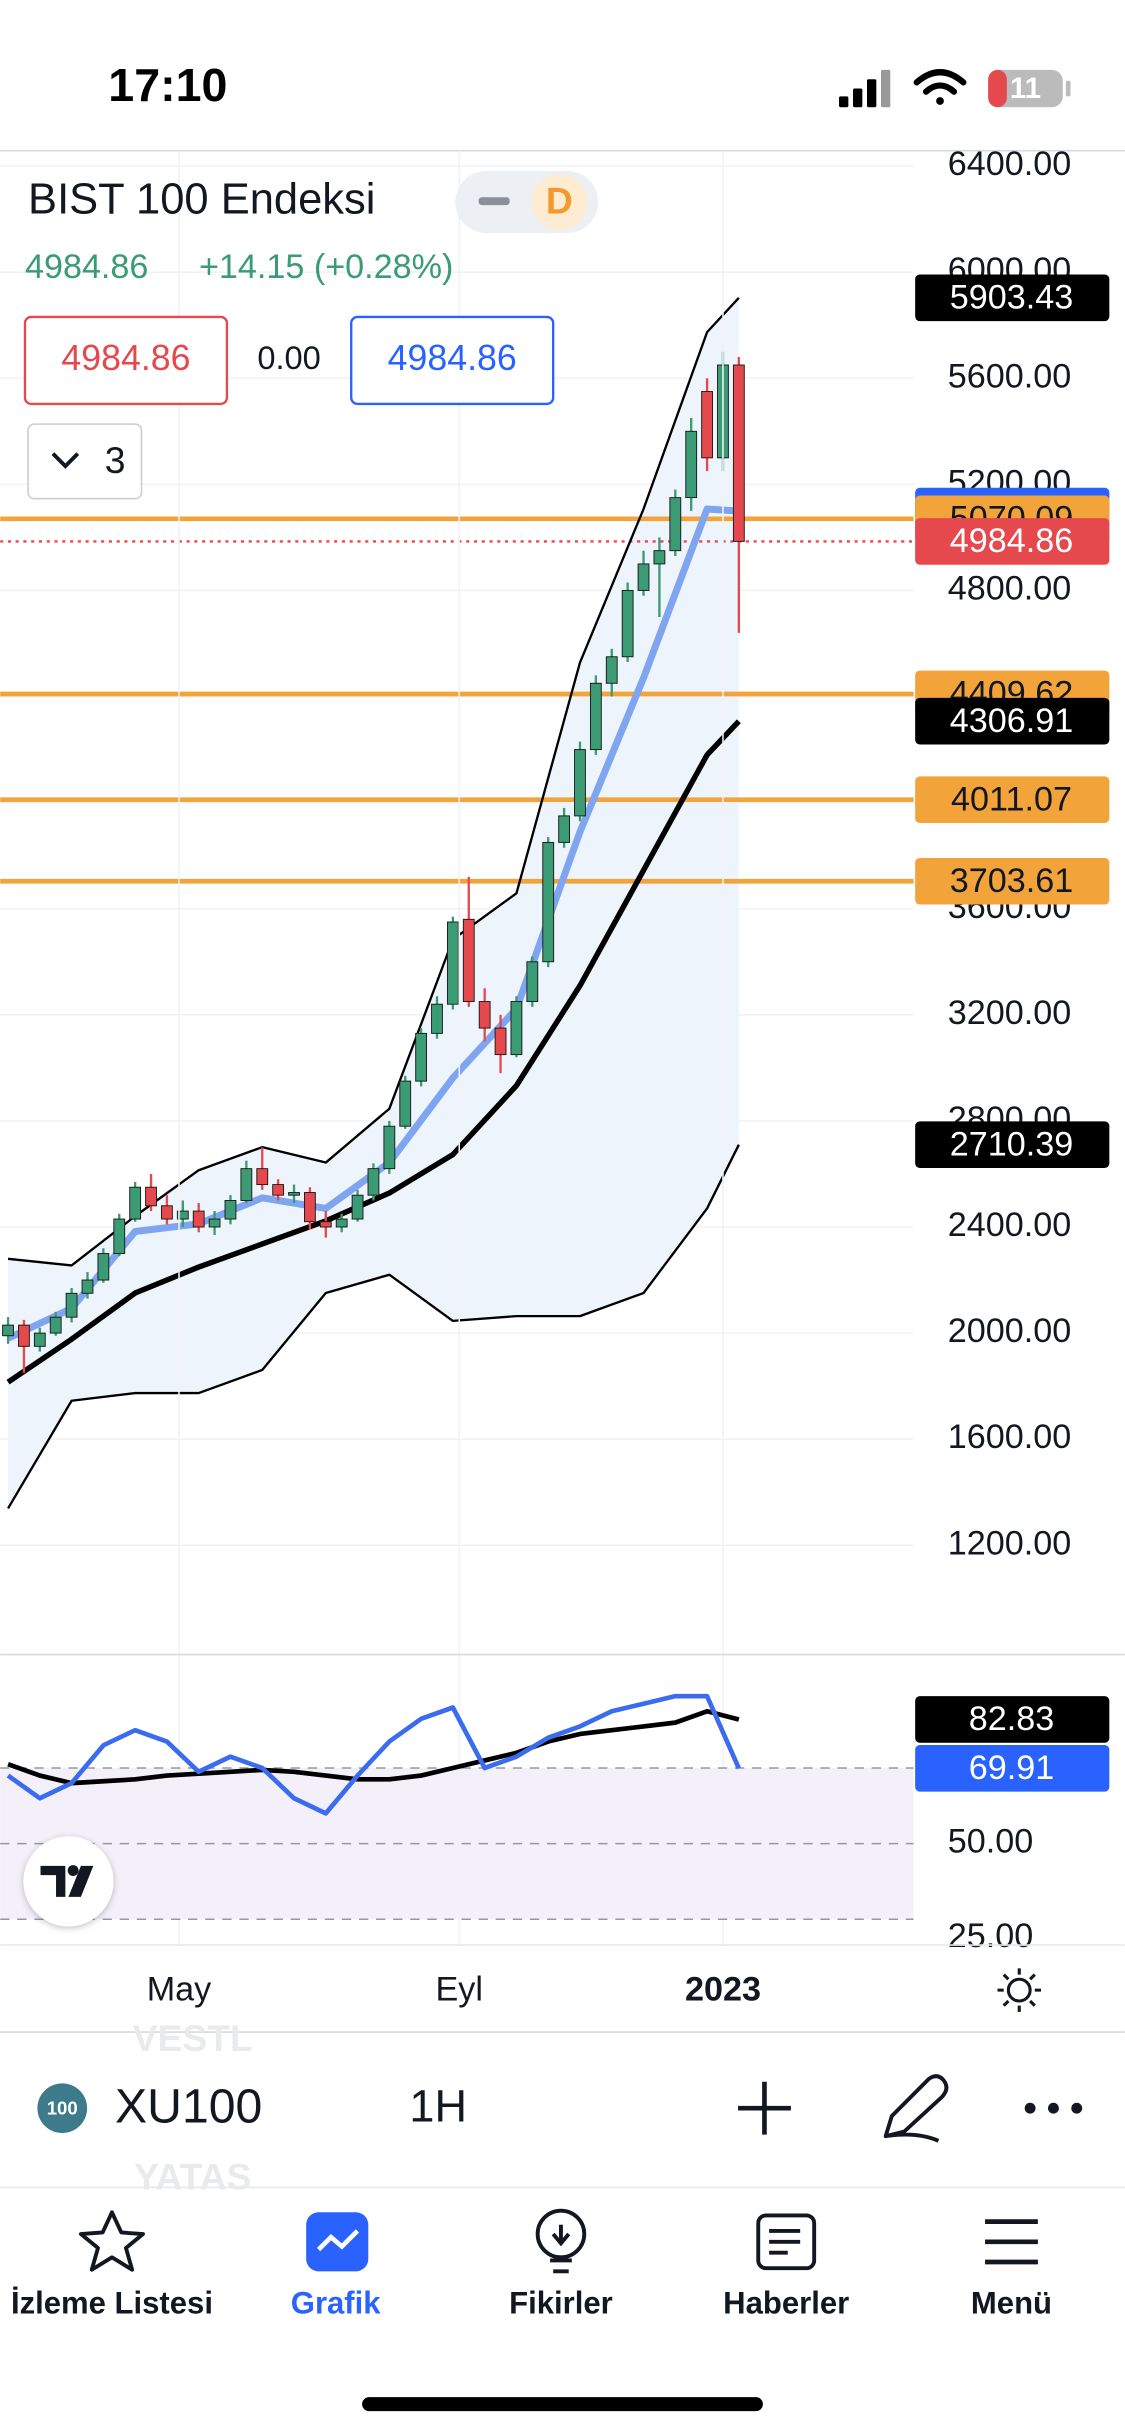  Describe the element at coordinates (527, 202) in the screenshot. I see `interval-pill: D` at that location.